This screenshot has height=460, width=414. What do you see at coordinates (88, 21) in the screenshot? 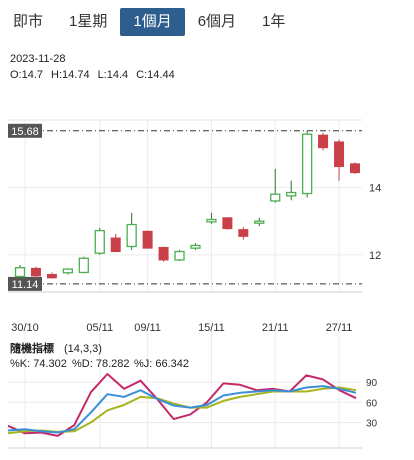
I see `tab-1-week: 1星期` at bounding box center [88, 21].